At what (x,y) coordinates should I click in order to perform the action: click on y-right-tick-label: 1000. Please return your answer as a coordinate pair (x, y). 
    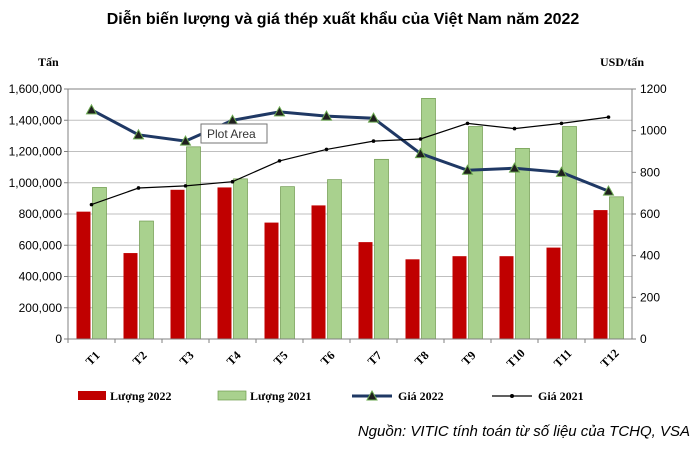
    Looking at the image, I should click on (653, 131).